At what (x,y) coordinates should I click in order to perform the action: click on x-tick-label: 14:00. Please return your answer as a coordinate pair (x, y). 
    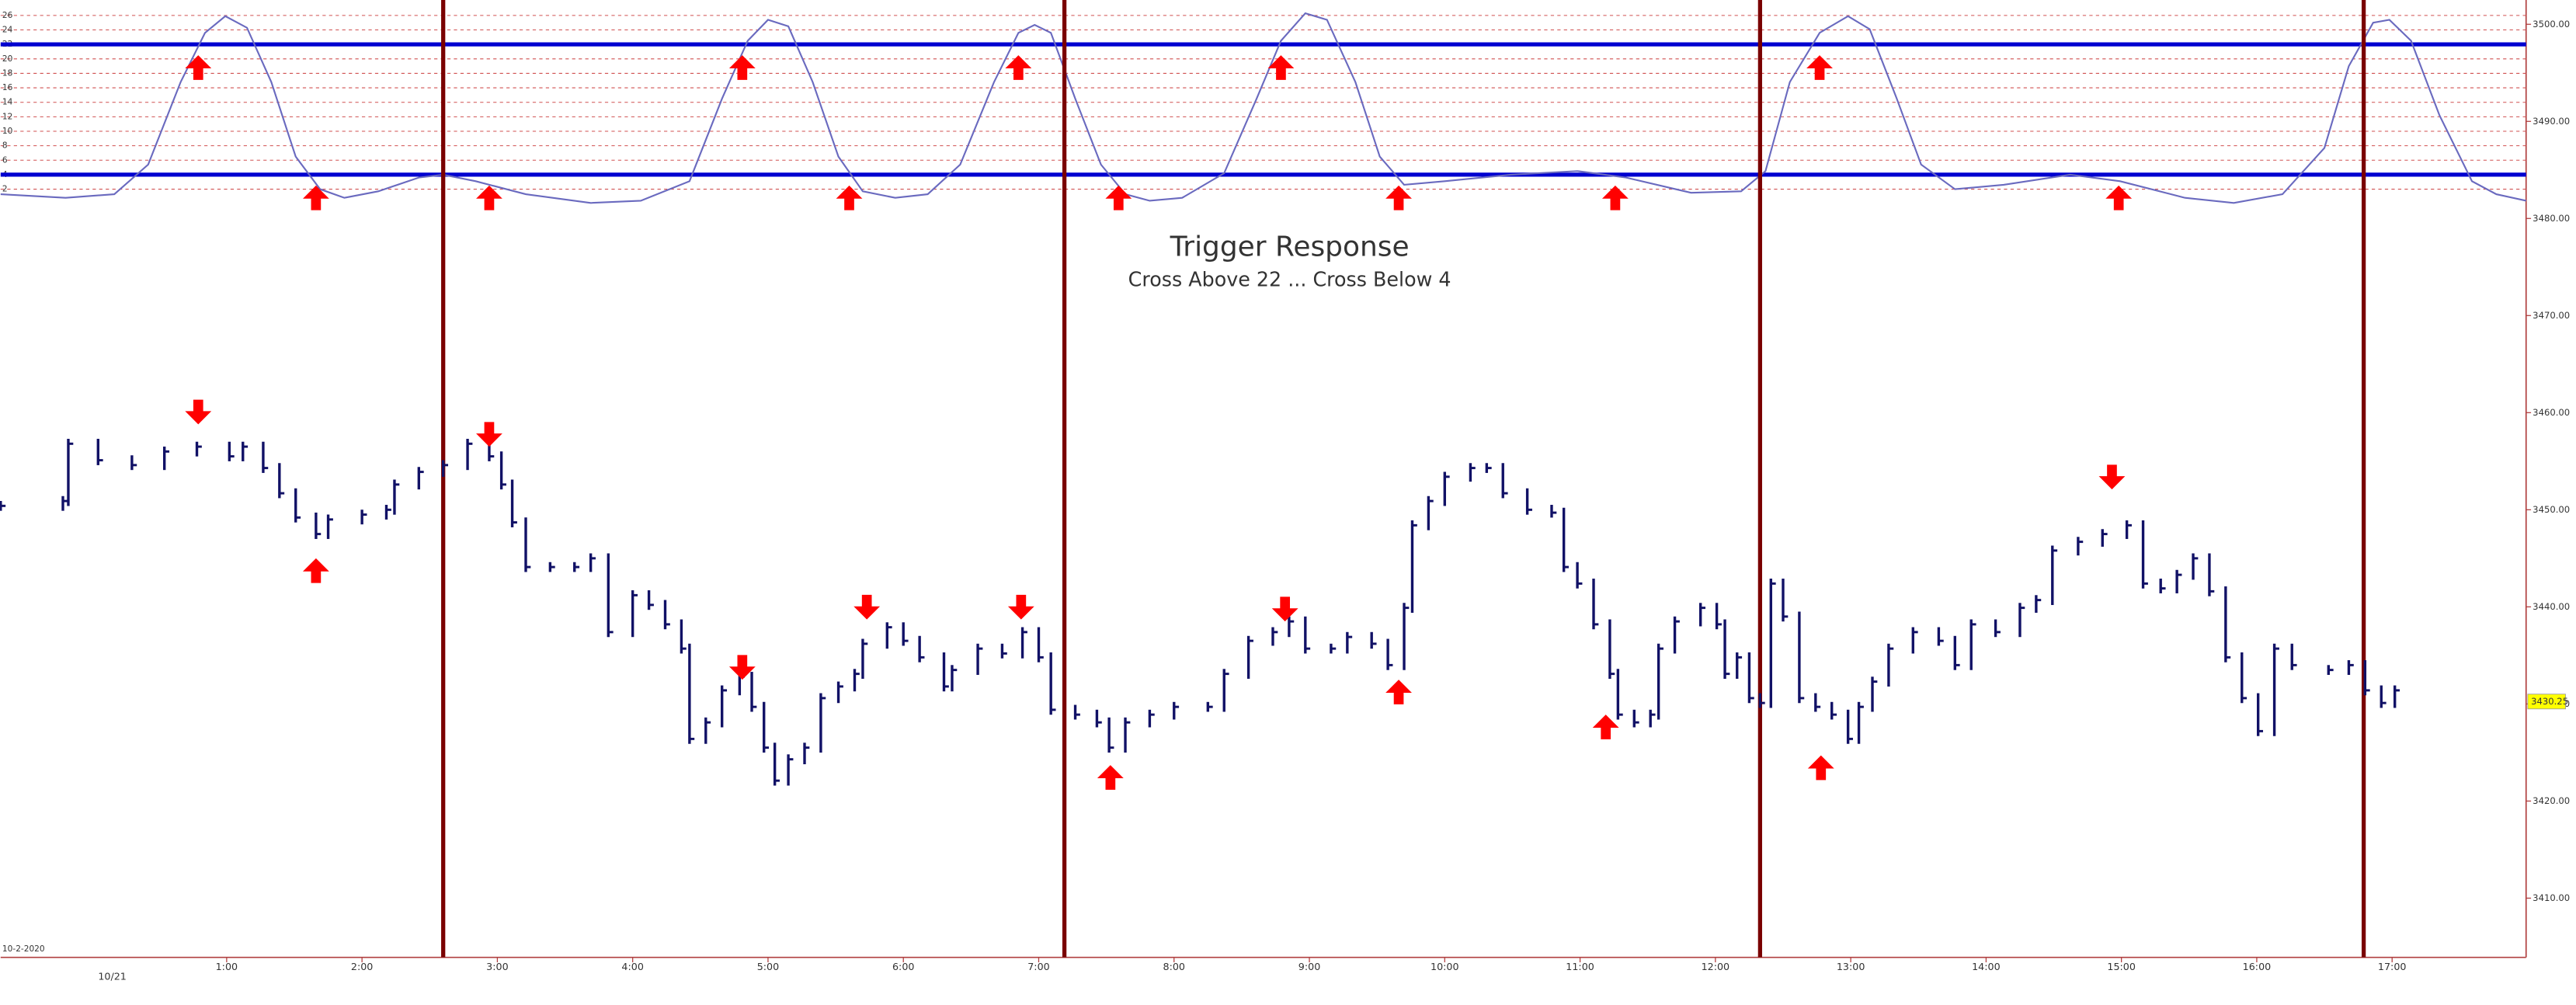
    Looking at the image, I should click on (1986, 967).